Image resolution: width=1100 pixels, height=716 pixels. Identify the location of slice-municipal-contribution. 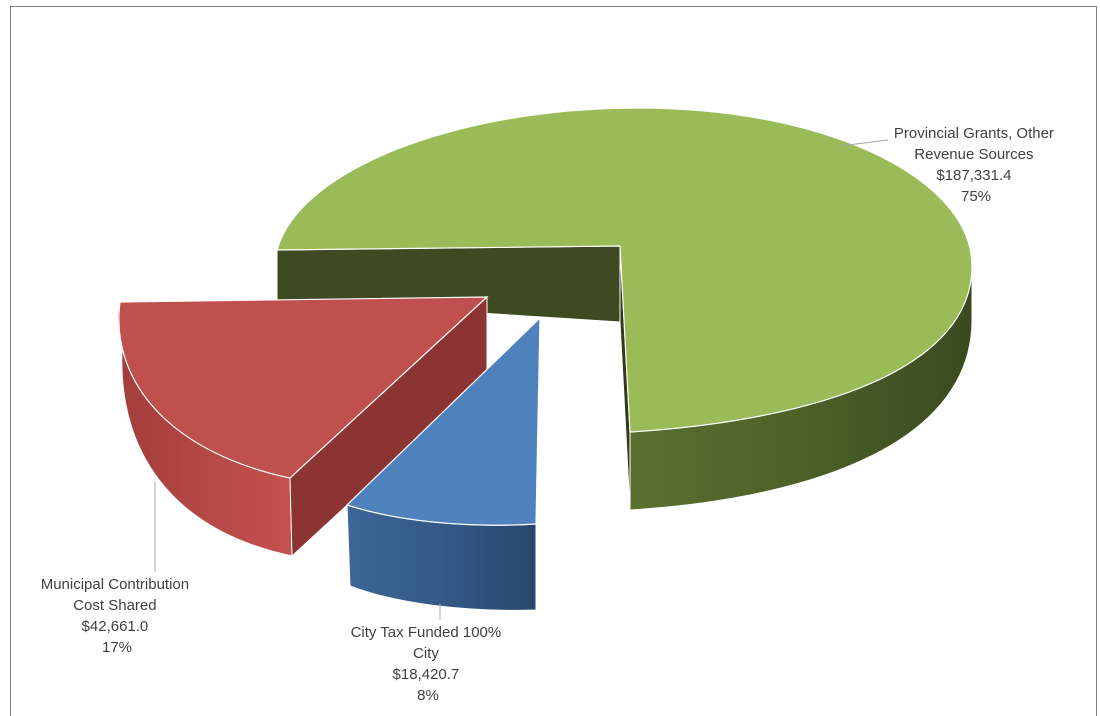
(303, 426).